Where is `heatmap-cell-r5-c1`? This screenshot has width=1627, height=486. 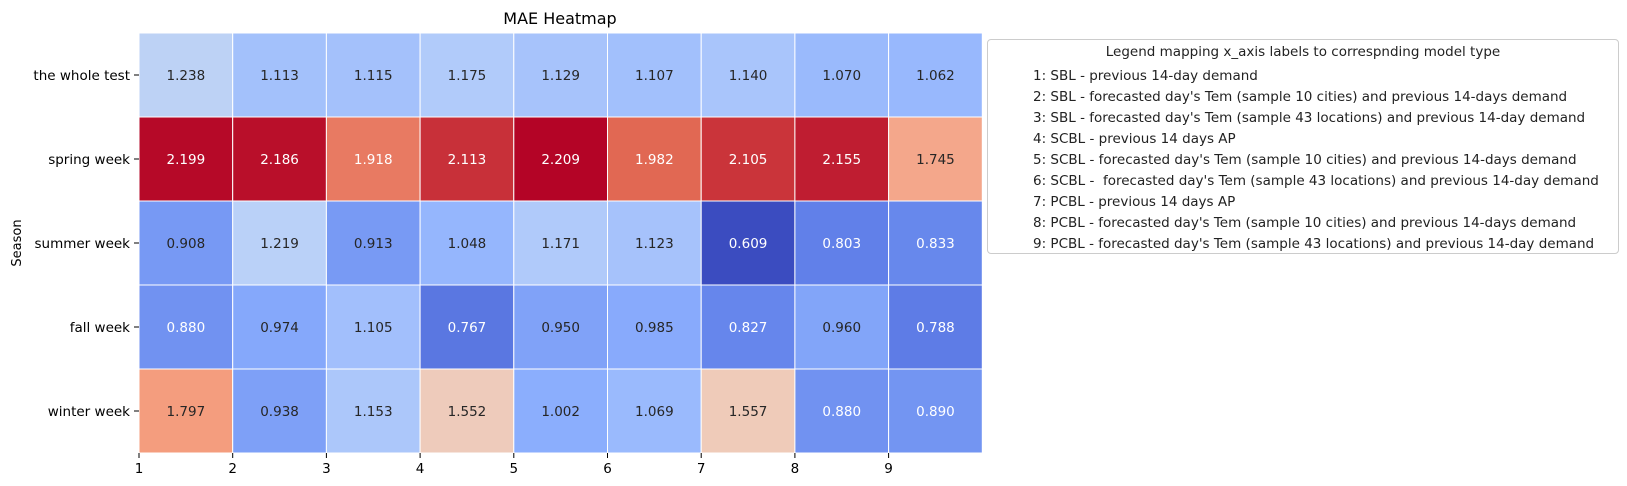
heatmap-cell-r5-c1 is located at coordinates (186, 411).